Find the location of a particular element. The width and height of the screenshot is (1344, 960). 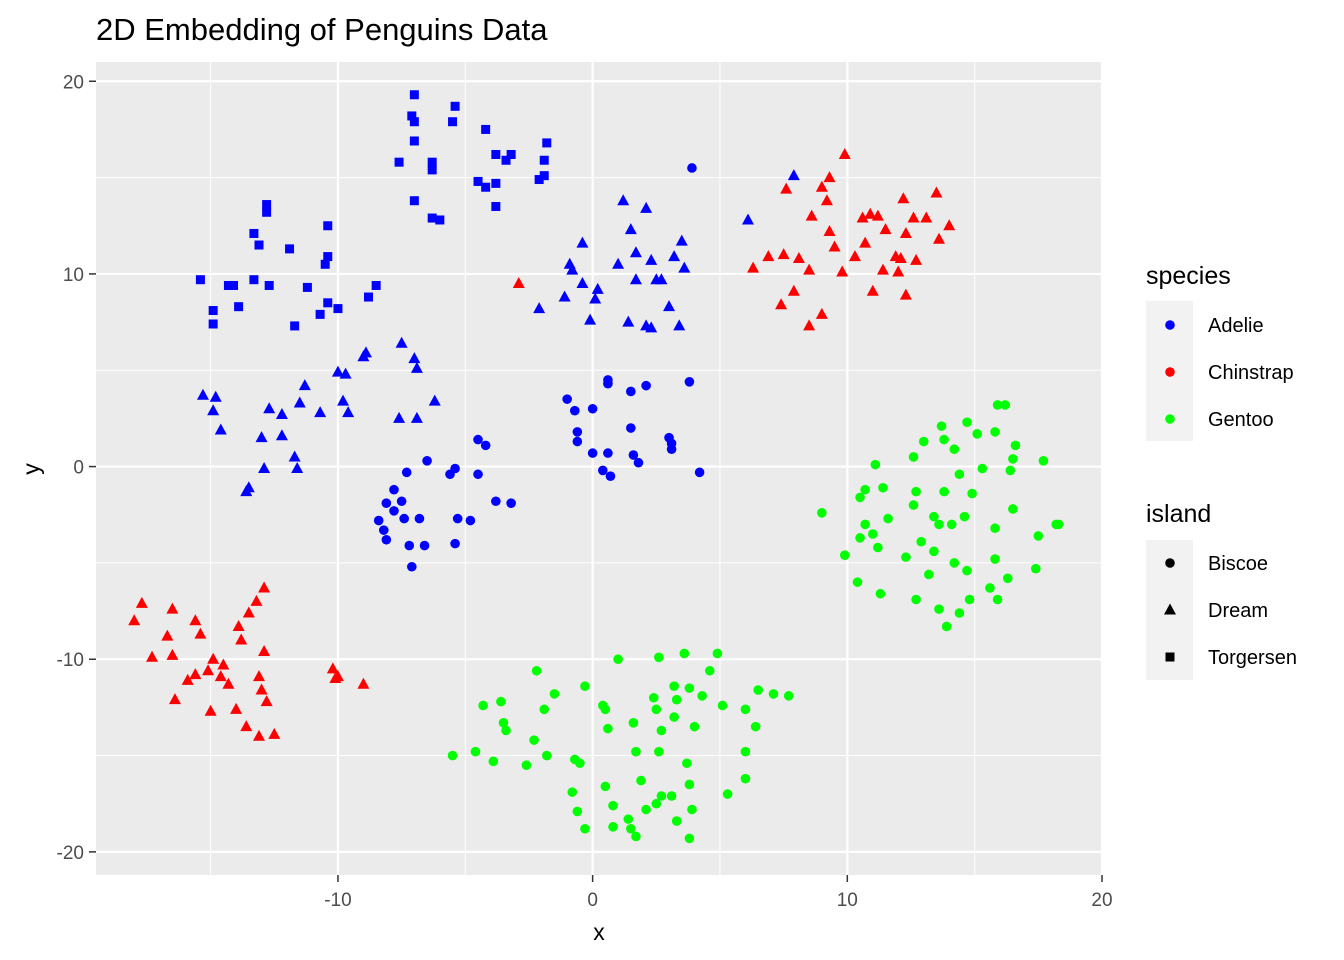

legend-key-dream is located at coordinates (1170, 609).